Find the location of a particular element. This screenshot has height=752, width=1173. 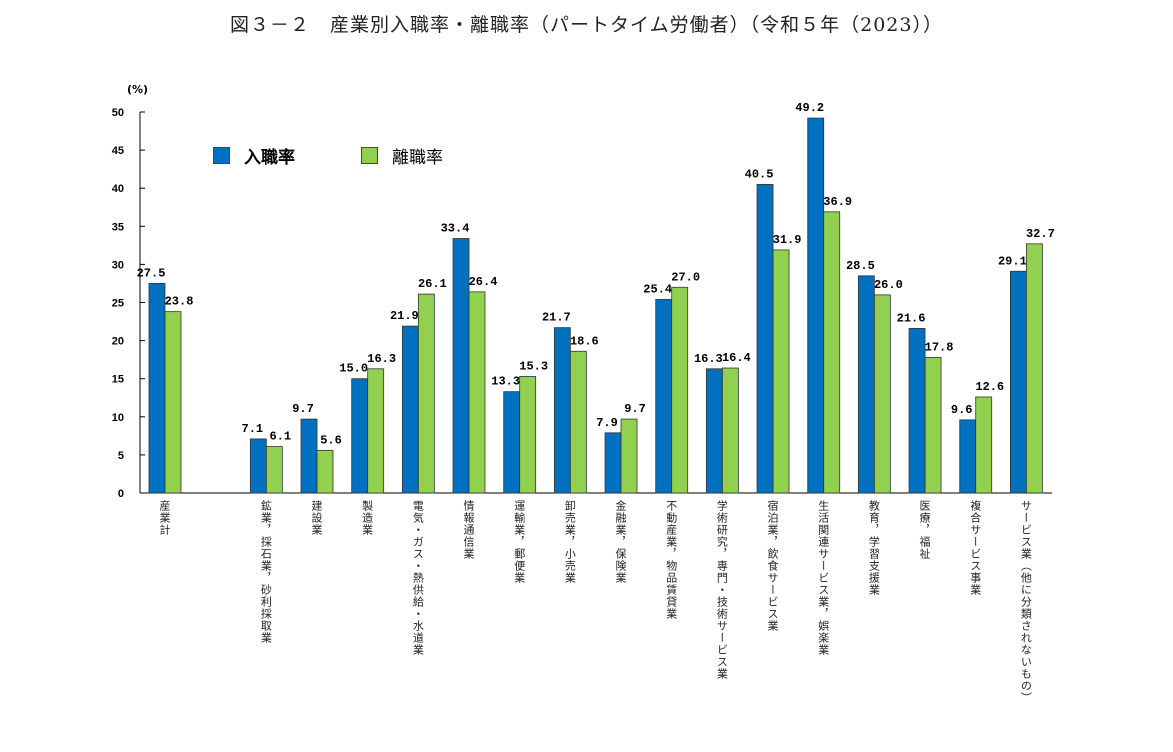

y-tick-label: 30 is located at coordinates (118, 265).